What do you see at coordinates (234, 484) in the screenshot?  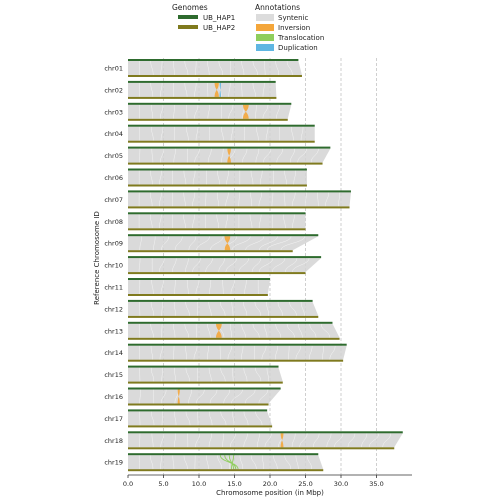 I see `x-tick-label: 15.0` at bounding box center [234, 484].